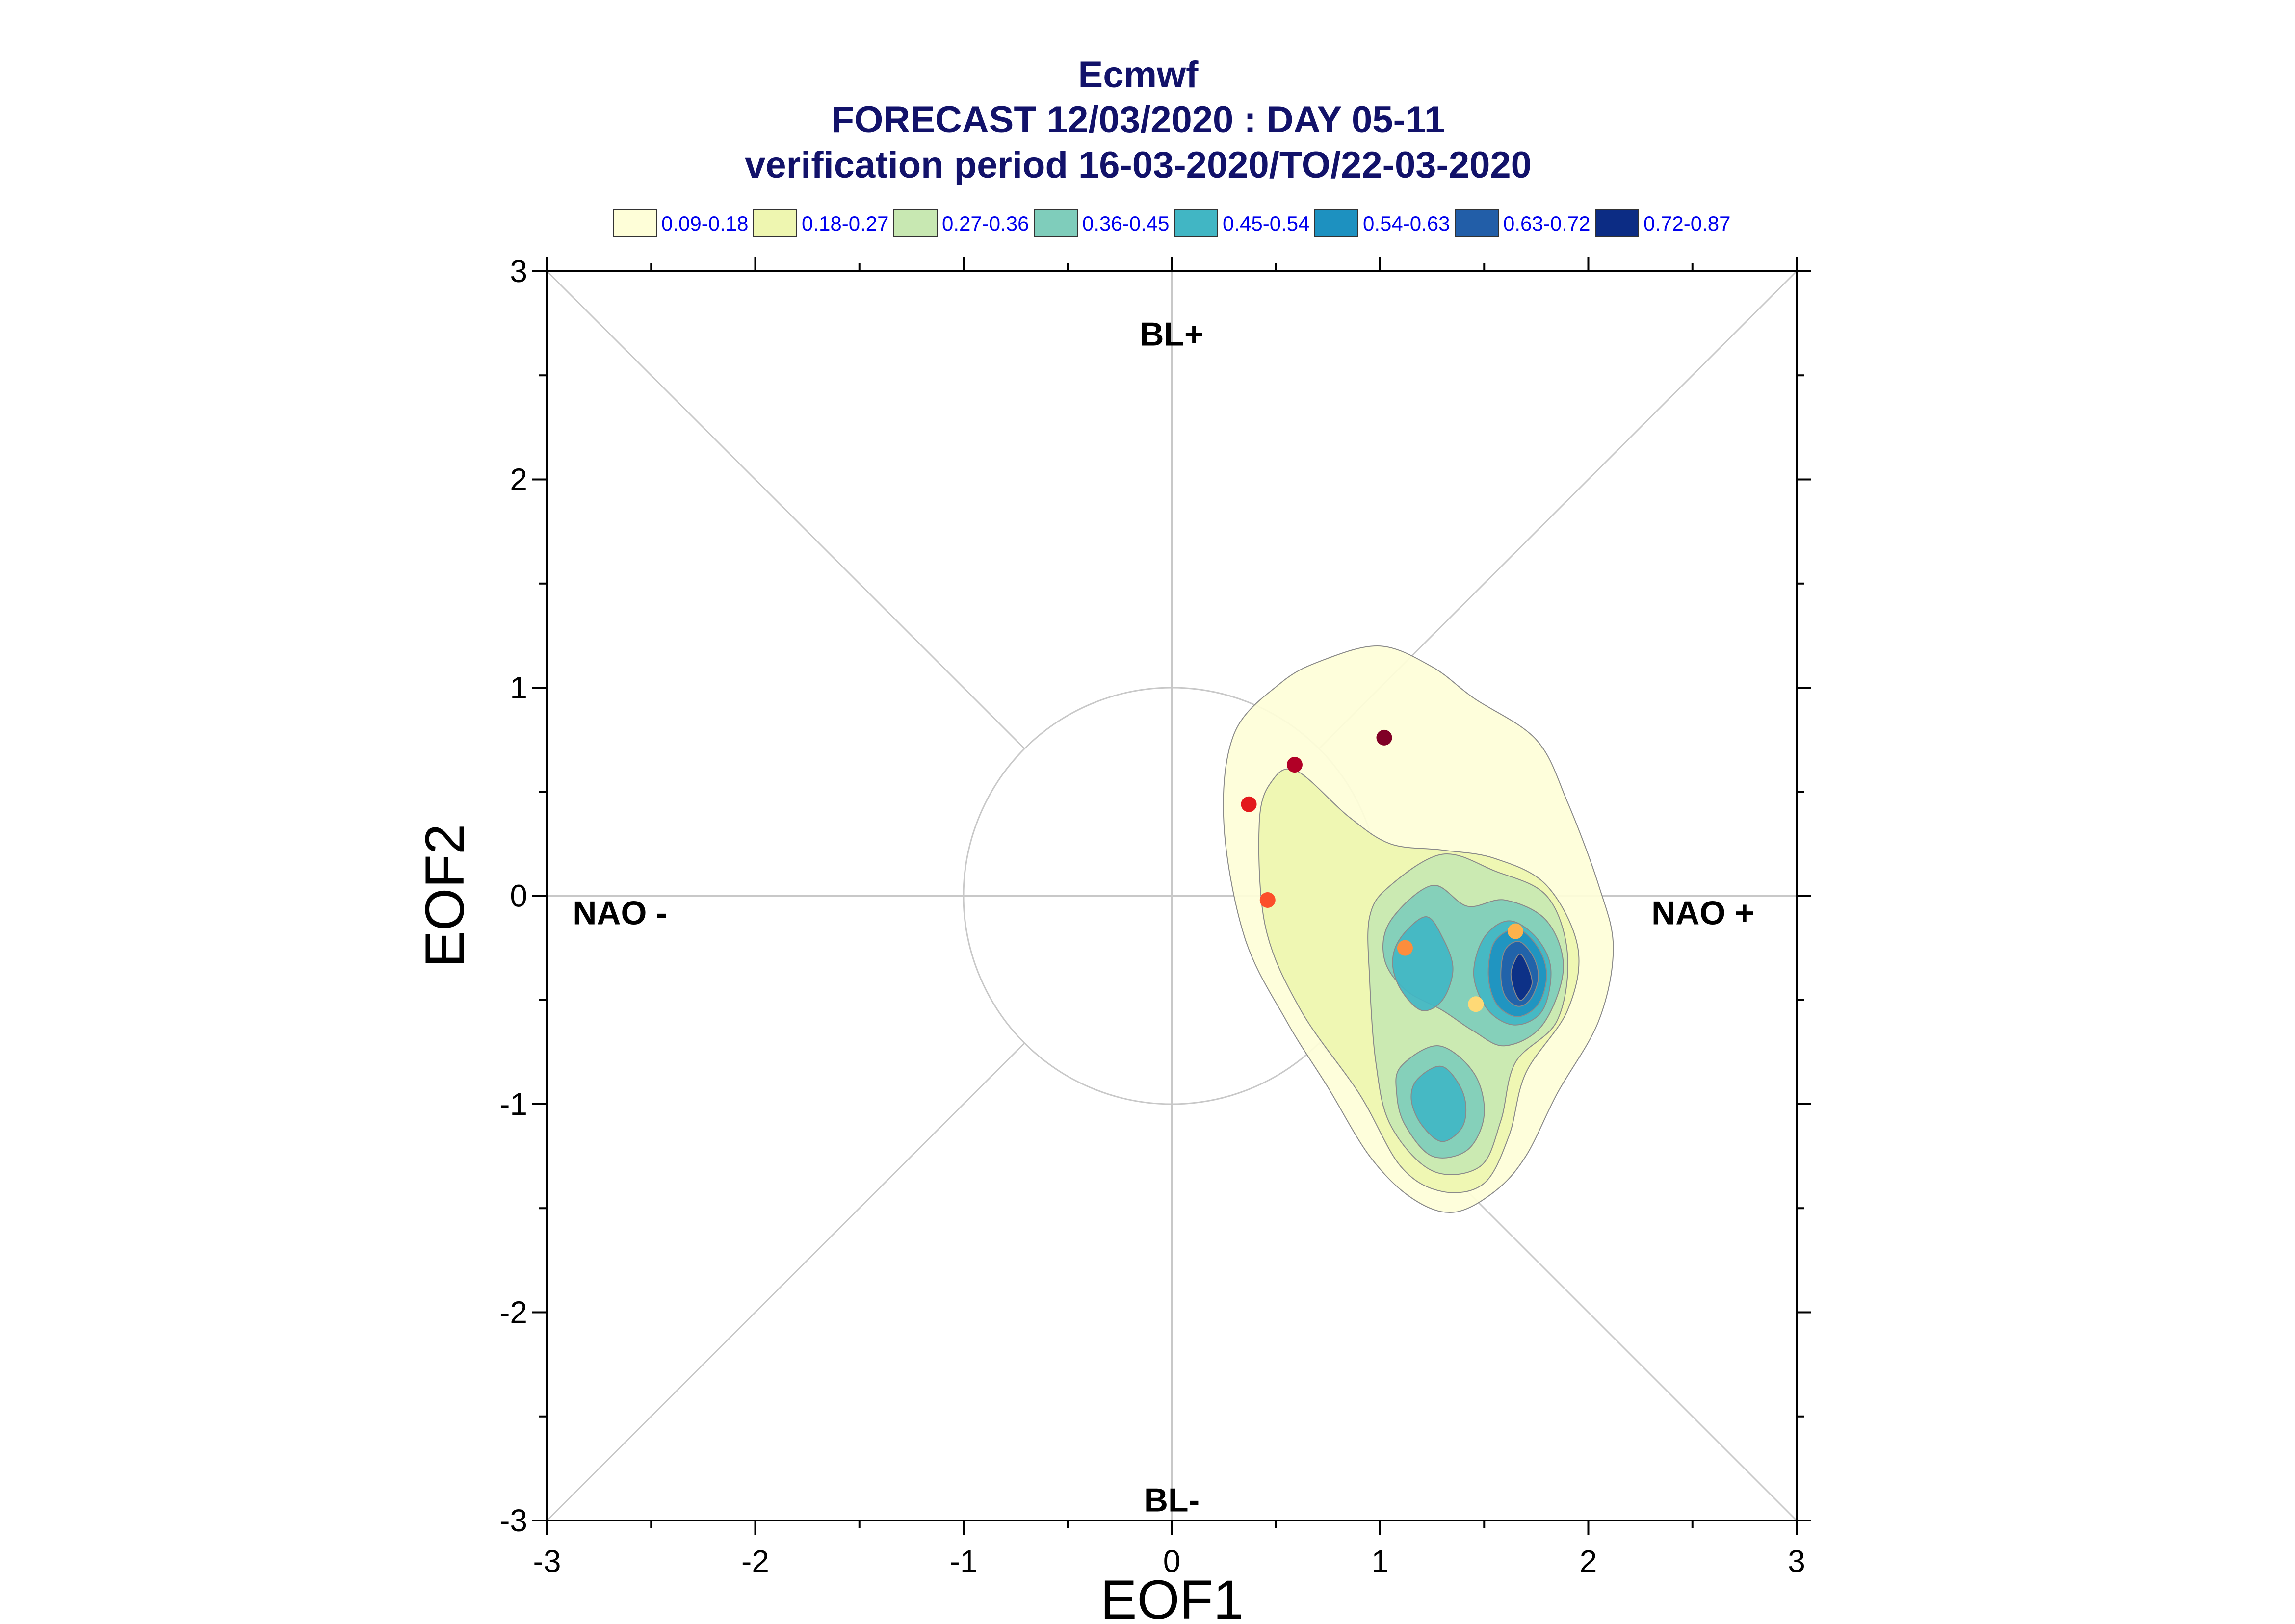 Image resolution: width=2295 pixels, height=1624 pixels. I want to click on legend-label: 0.54-0.63, so click(1406, 223).